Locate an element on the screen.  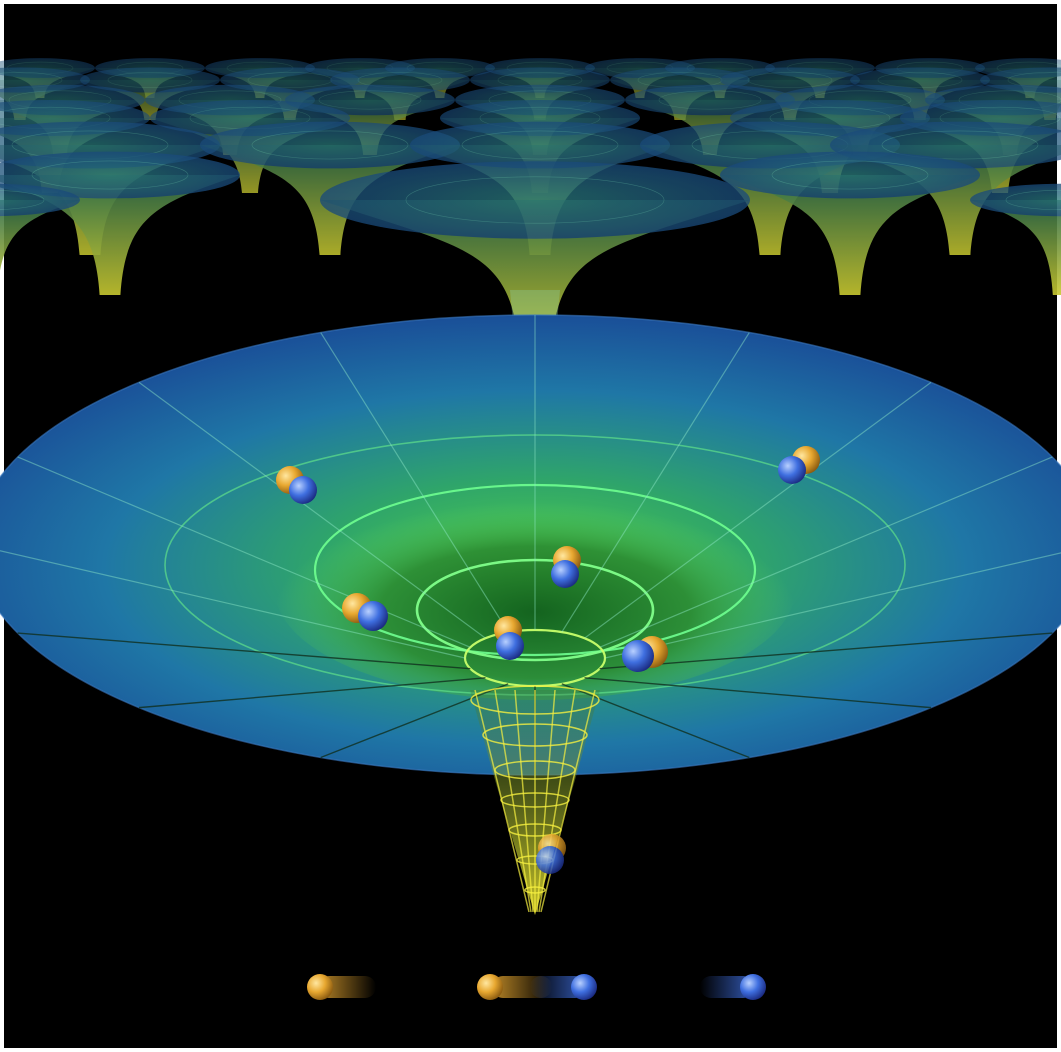
molecule-glyph is located at coordinates (537, 987).